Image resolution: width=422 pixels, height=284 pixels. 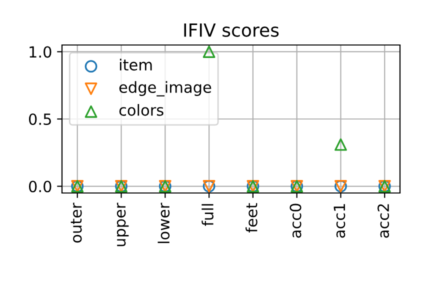 What do you see at coordinates (340, 221) in the screenshot?
I see `x-tick-label: acc1` at bounding box center [340, 221].